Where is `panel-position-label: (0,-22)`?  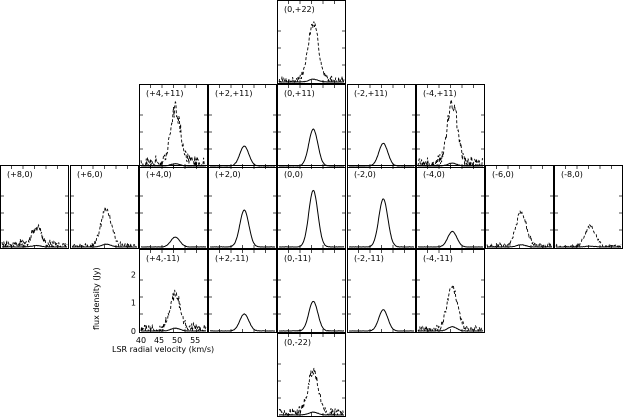
panel-position-label: (0,-22) is located at coordinates (297, 342).